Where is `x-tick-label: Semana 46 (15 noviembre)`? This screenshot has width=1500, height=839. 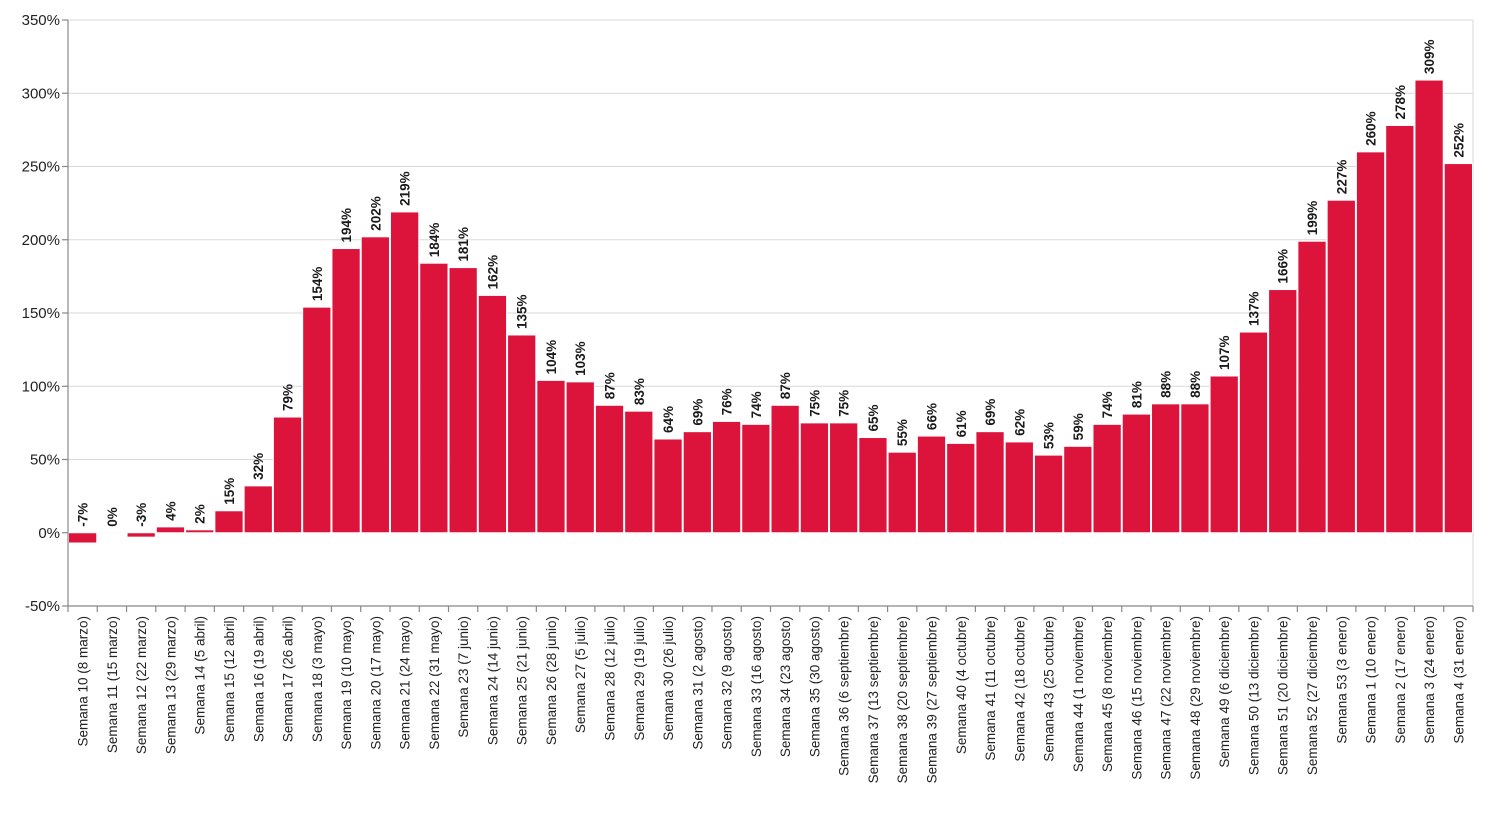 x-tick-label: Semana 46 (15 noviembre) is located at coordinates (1136, 698).